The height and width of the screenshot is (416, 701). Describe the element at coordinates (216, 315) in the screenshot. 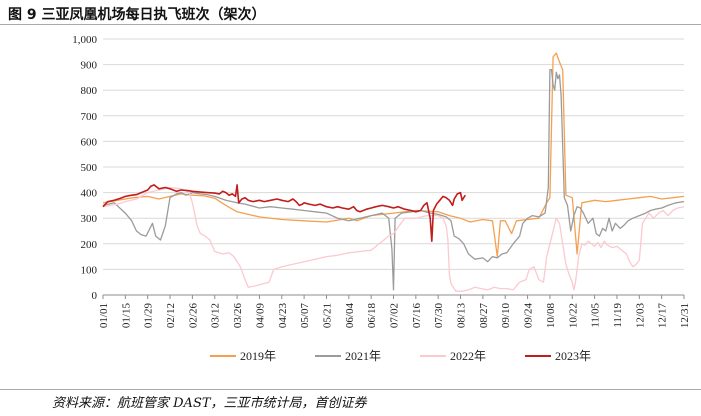

I see `x-tick-label: 03/12` at that location.